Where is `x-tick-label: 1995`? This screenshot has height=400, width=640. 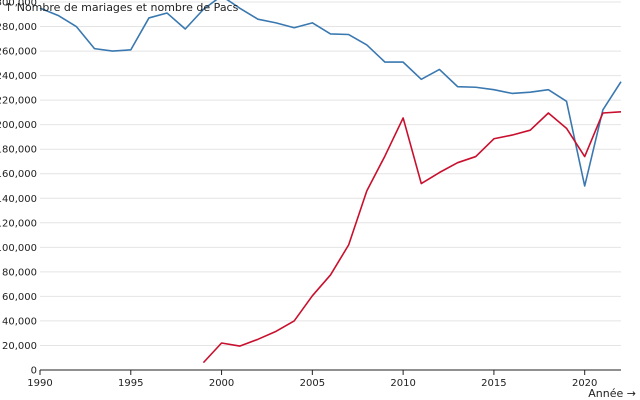
x-tick-label: 1995 is located at coordinates (130, 383).